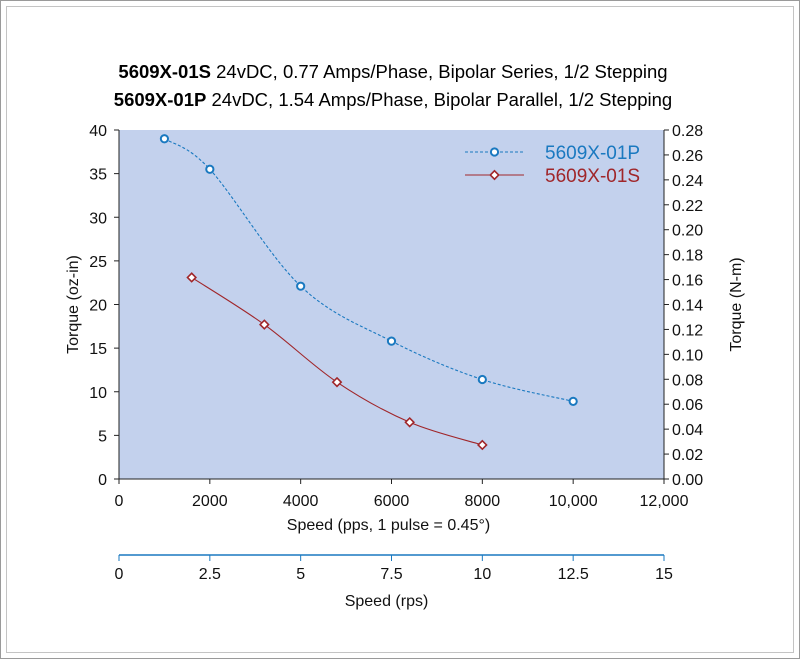  I want to click on y-tick-label: 10, so click(98, 393).